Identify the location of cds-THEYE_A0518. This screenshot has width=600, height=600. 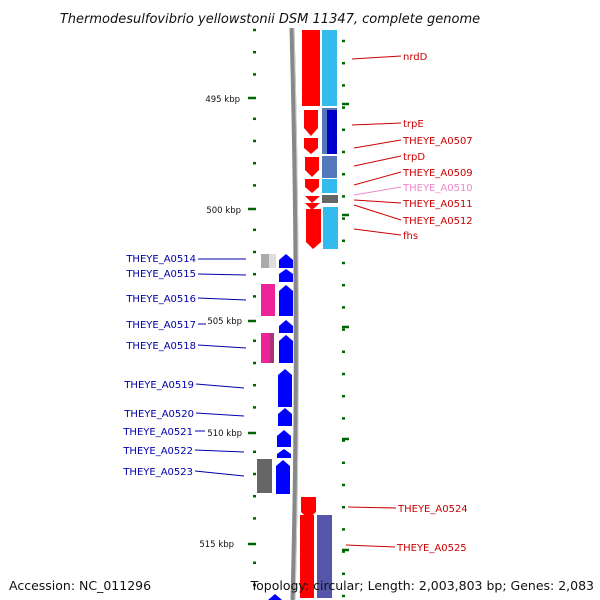
(286, 349).